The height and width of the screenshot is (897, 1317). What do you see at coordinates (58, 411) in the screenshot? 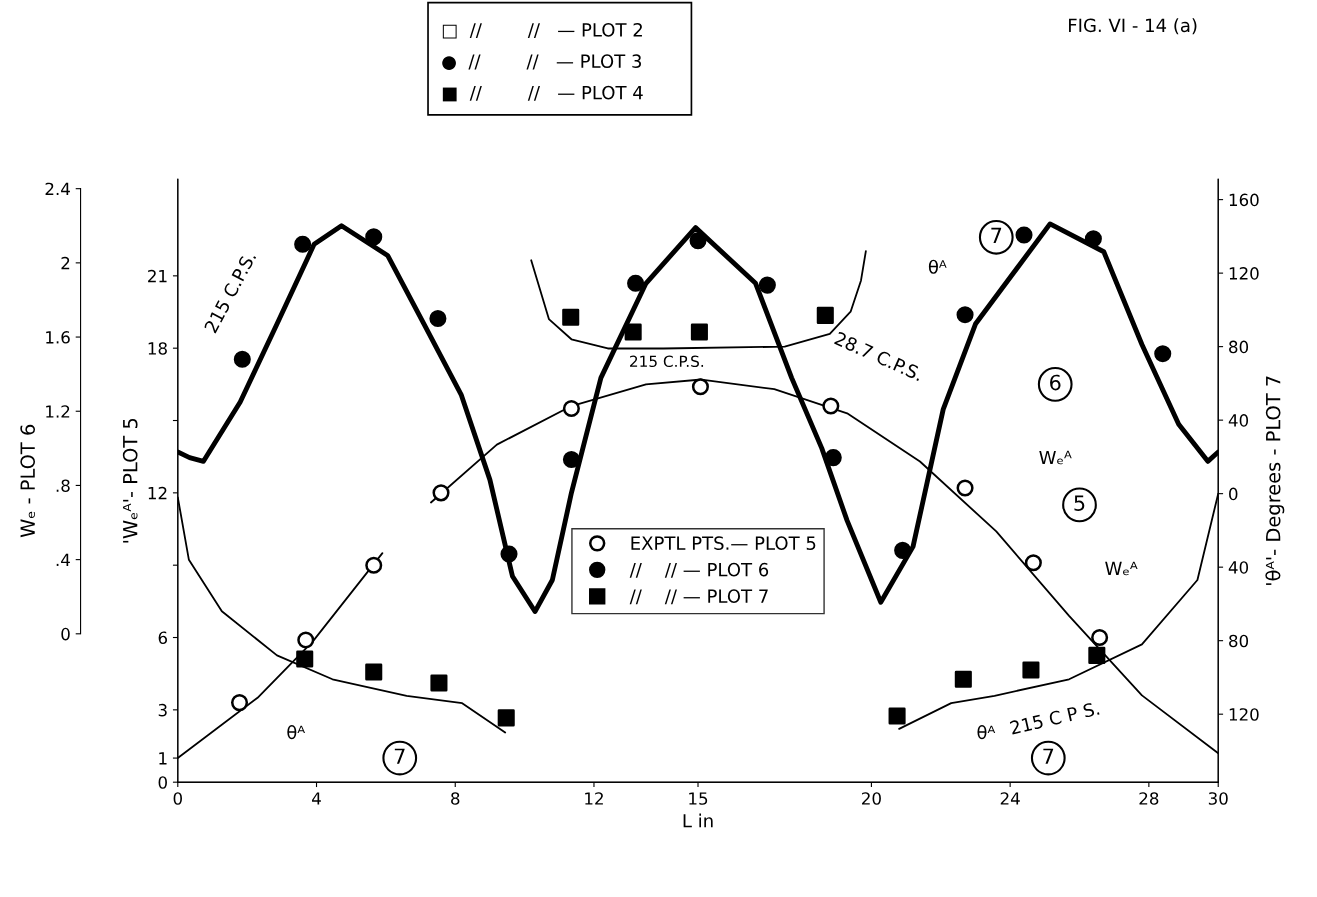
I see `y3-tick-label: 1.2` at bounding box center [58, 411].